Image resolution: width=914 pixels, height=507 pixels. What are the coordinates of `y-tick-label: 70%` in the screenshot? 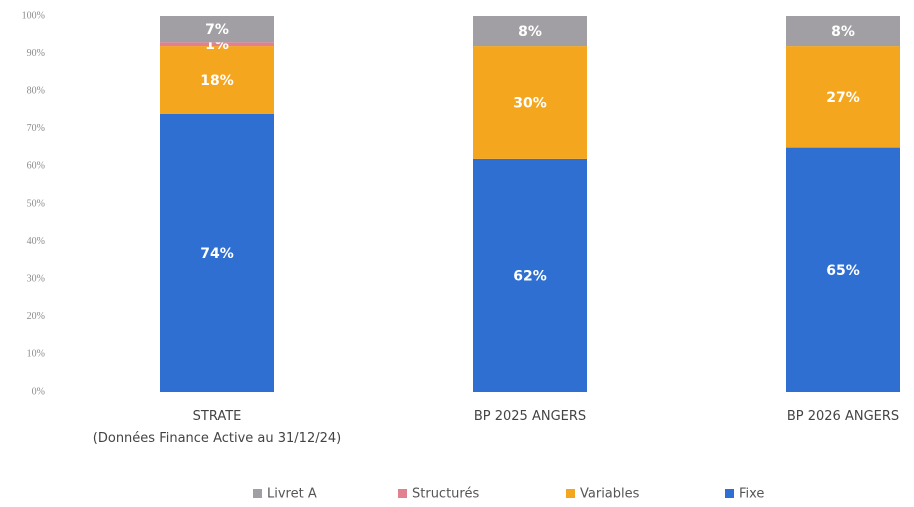 It's located at (36, 128).